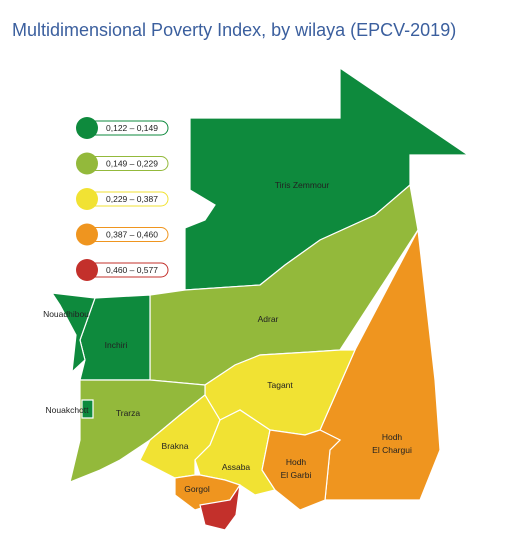 The width and height of the screenshot is (517, 553). I want to click on region-label: El Chargui, so click(392, 450).